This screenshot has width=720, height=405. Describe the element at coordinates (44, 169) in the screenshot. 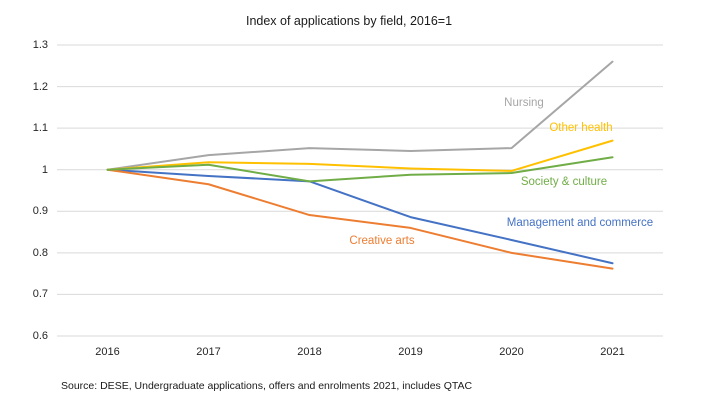

I see `y-axis-tick-label: 1` at that location.